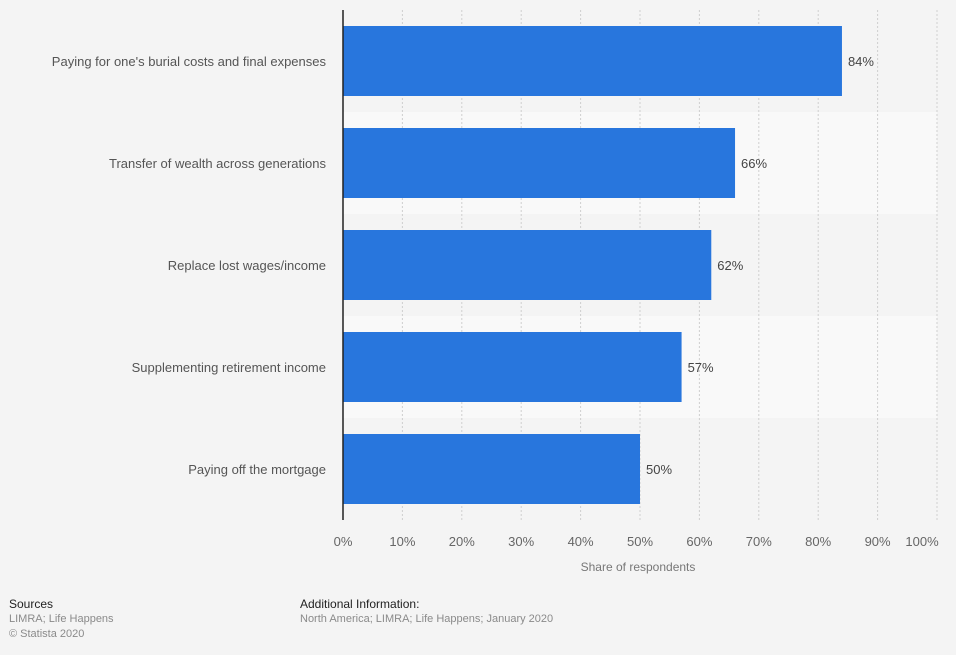 The image size is (956, 655). What do you see at coordinates (878, 541) in the screenshot?
I see `x-tick-label: 90%` at bounding box center [878, 541].